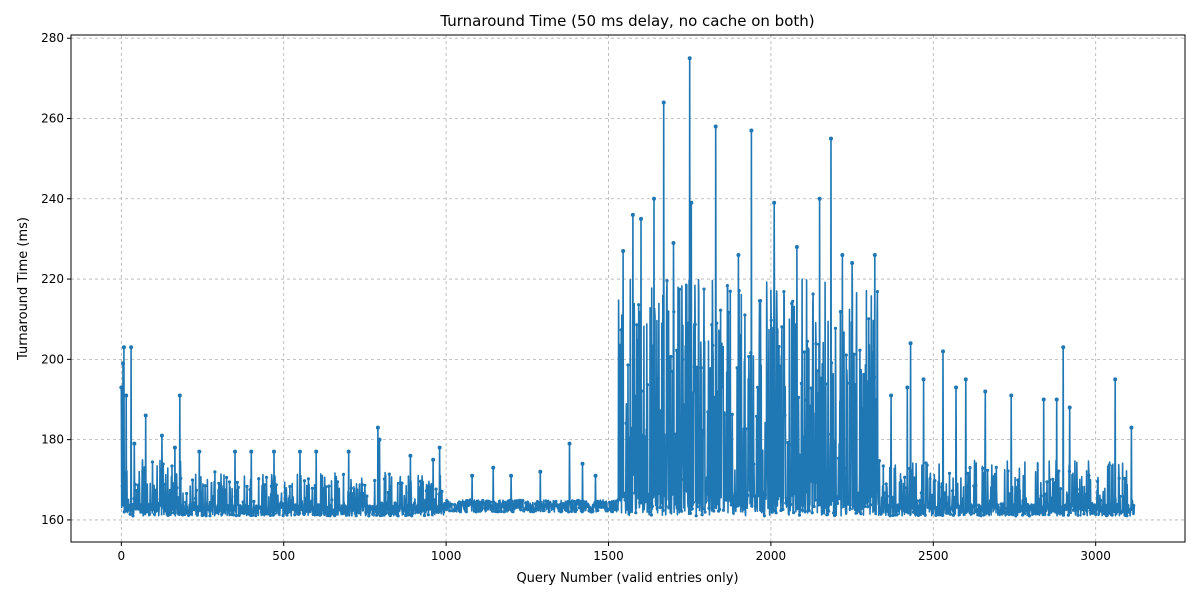 The image size is (1200, 600). What do you see at coordinates (771, 556) in the screenshot?
I see `x-tick-label: 2000` at bounding box center [771, 556].